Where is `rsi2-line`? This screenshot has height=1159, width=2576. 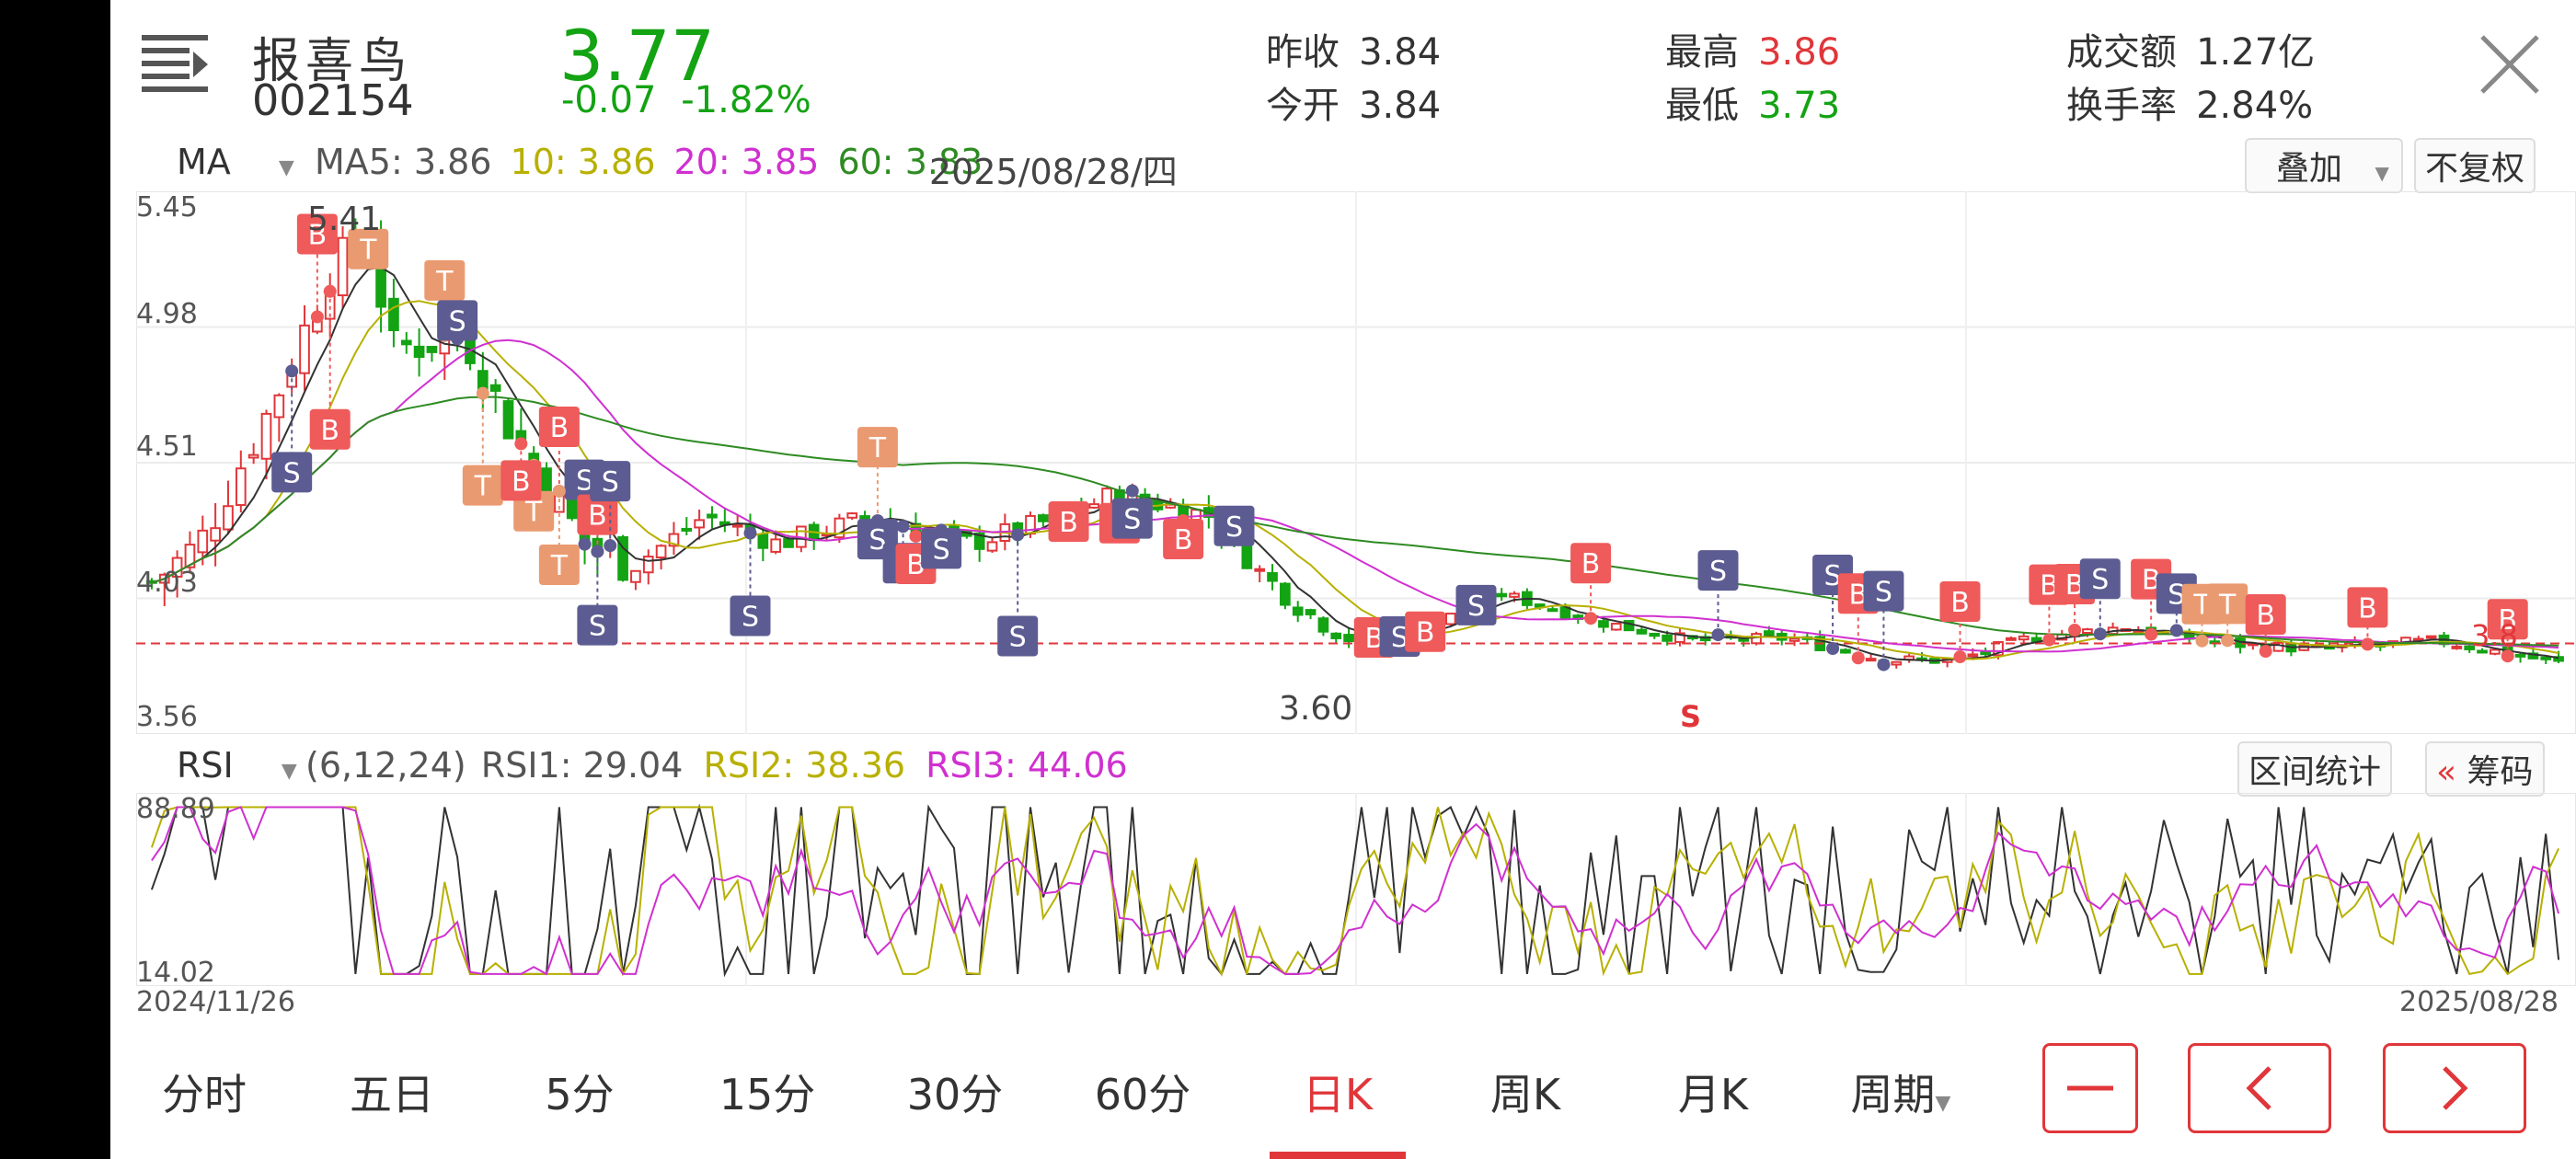 rsi2-line is located at coordinates (1355, 891).